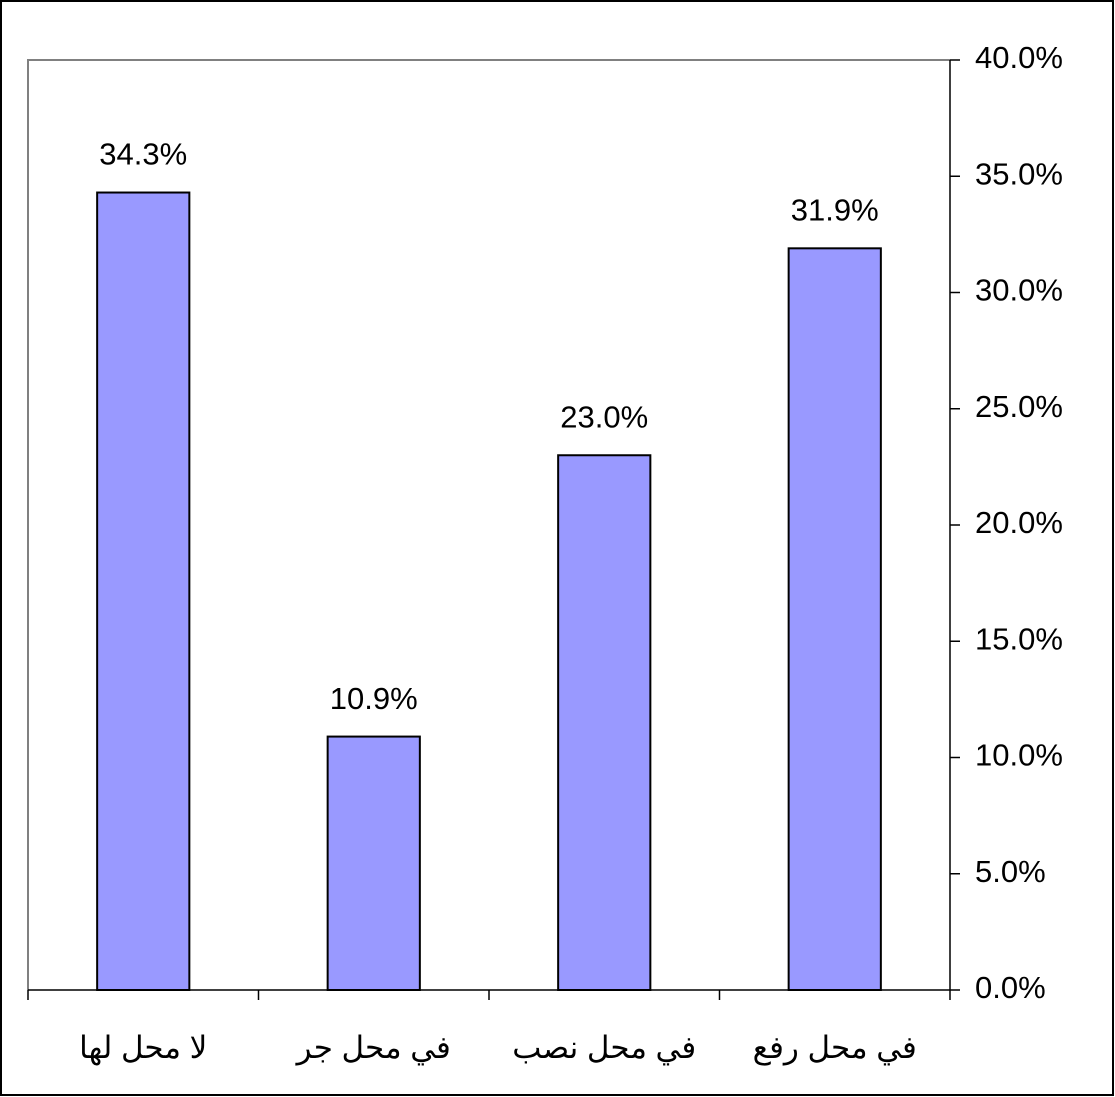  I want to click on value-label: 10.9%, so click(374, 698).